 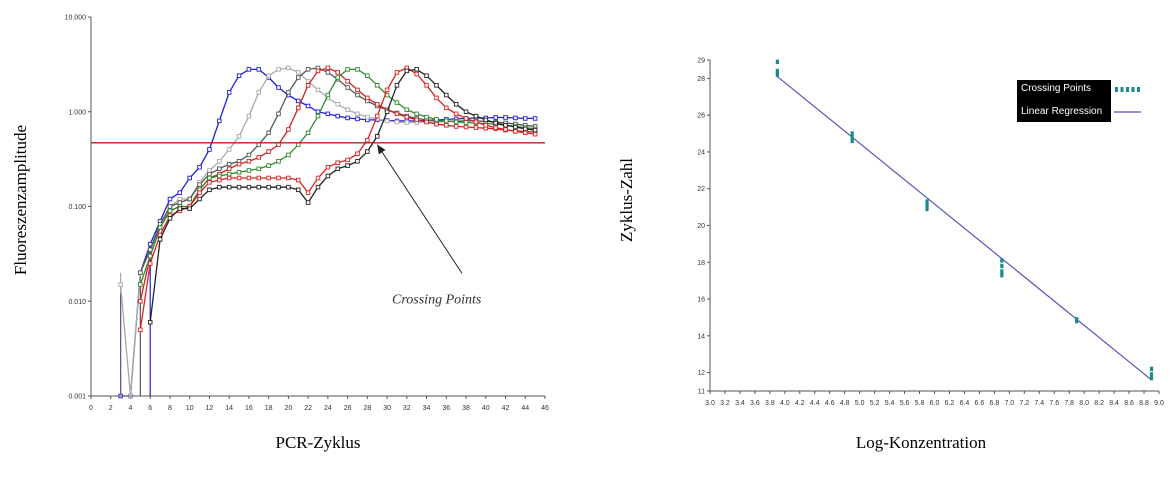 What do you see at coordinates (701, 392) in the screenshot?
I see `right-y-tick-label: 11` at bounding box center [701, 392].